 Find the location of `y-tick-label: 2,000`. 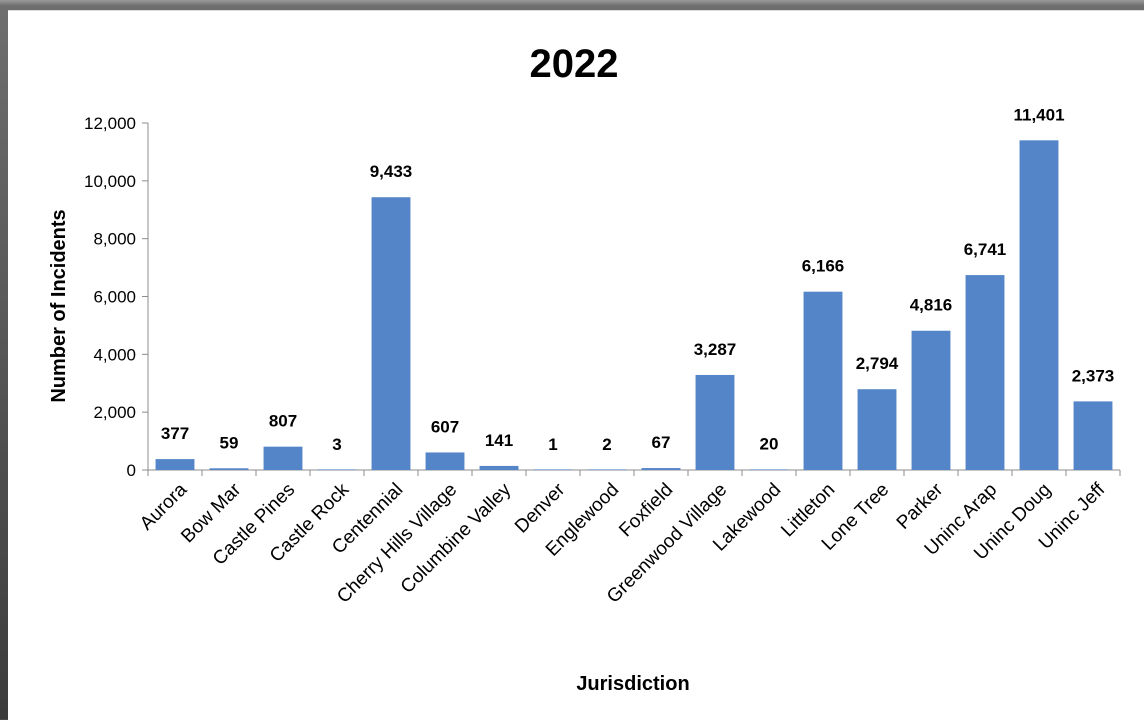

y-tick-label: 2,000 is located at coordinates (114, 412).